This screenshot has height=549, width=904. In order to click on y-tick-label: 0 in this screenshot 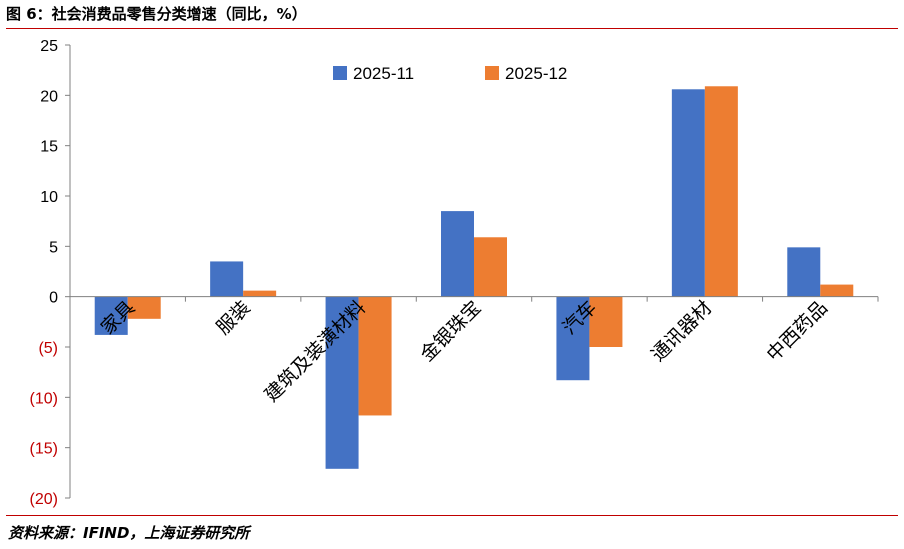, I will do `click(53, 298)`.